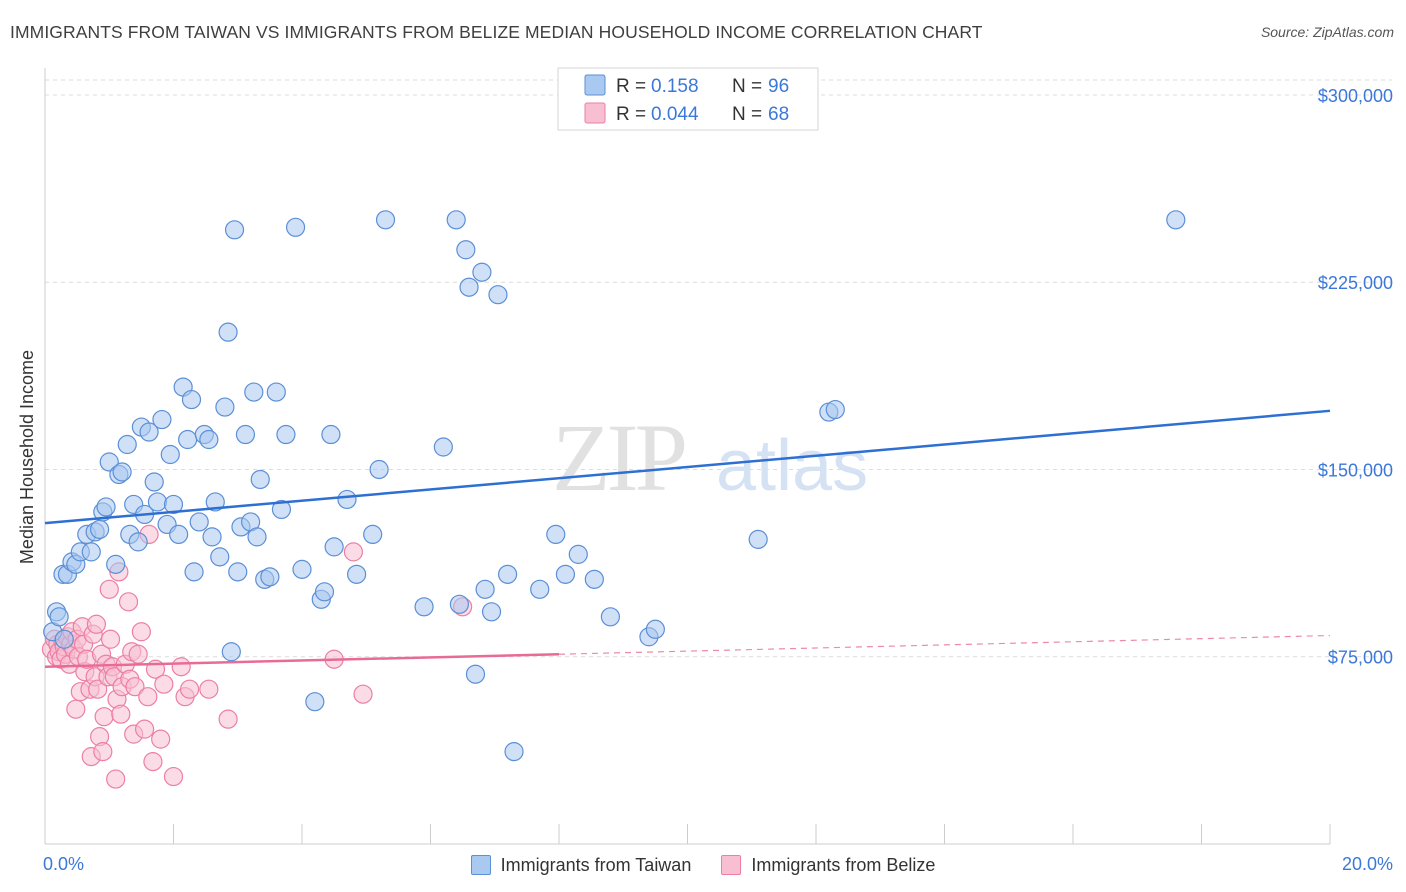 The image size is (1406, 892). Describe the element at coordinates (710, 457) in the screenshot. I see `watermark: ZIP atlas` at that location.